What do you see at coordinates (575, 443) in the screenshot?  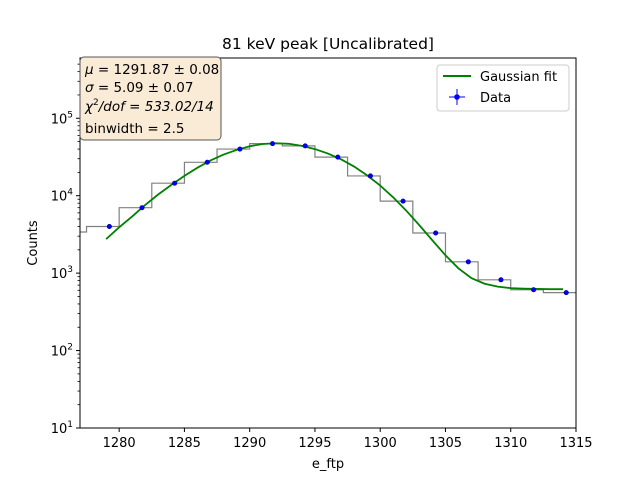 I see `x-tick-label: 1315` at bounding box center [575, 443].